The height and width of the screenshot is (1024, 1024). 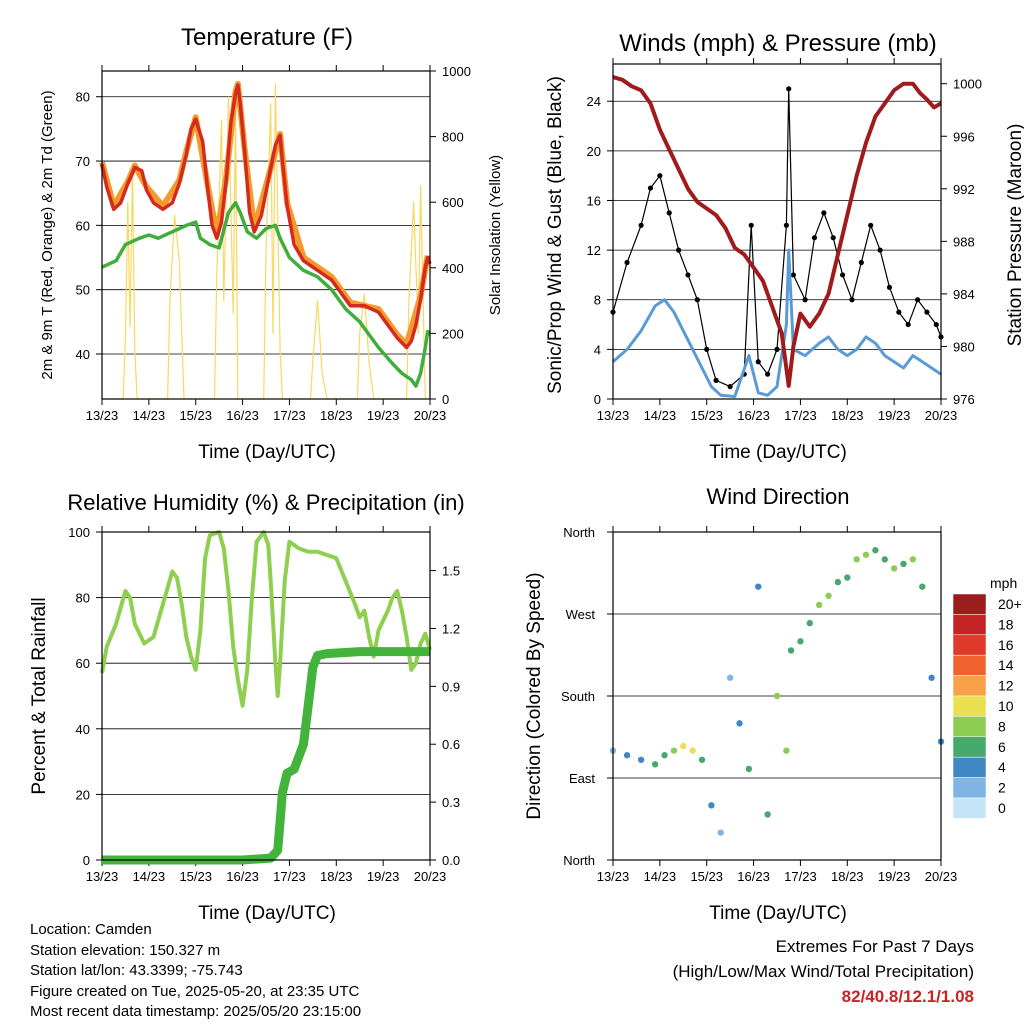 I want to click on y-tick-label: East, so click(x=582, y=778).